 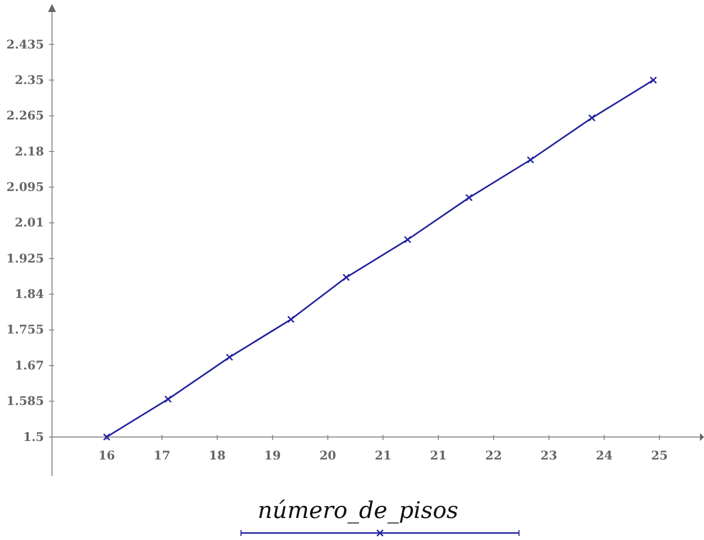 I want to click on y-tick-label: 2.435, so click(x=25, y=44).